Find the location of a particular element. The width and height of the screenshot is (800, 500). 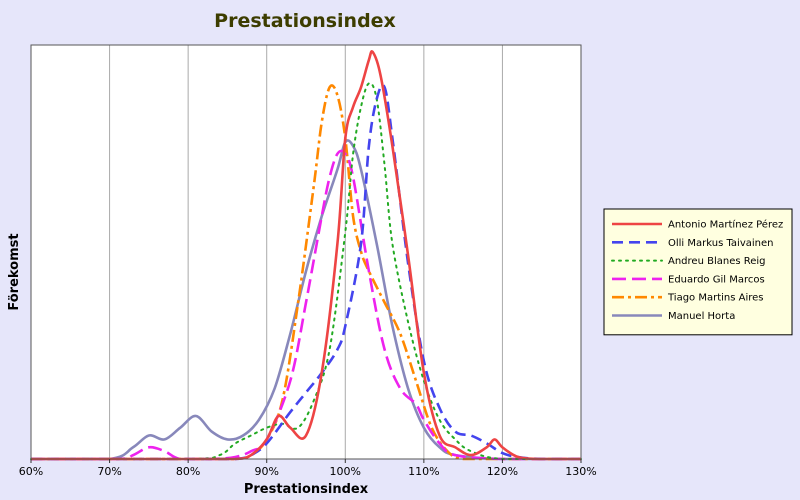

x-tick-label: 90% is located at coordinates (266, 471).